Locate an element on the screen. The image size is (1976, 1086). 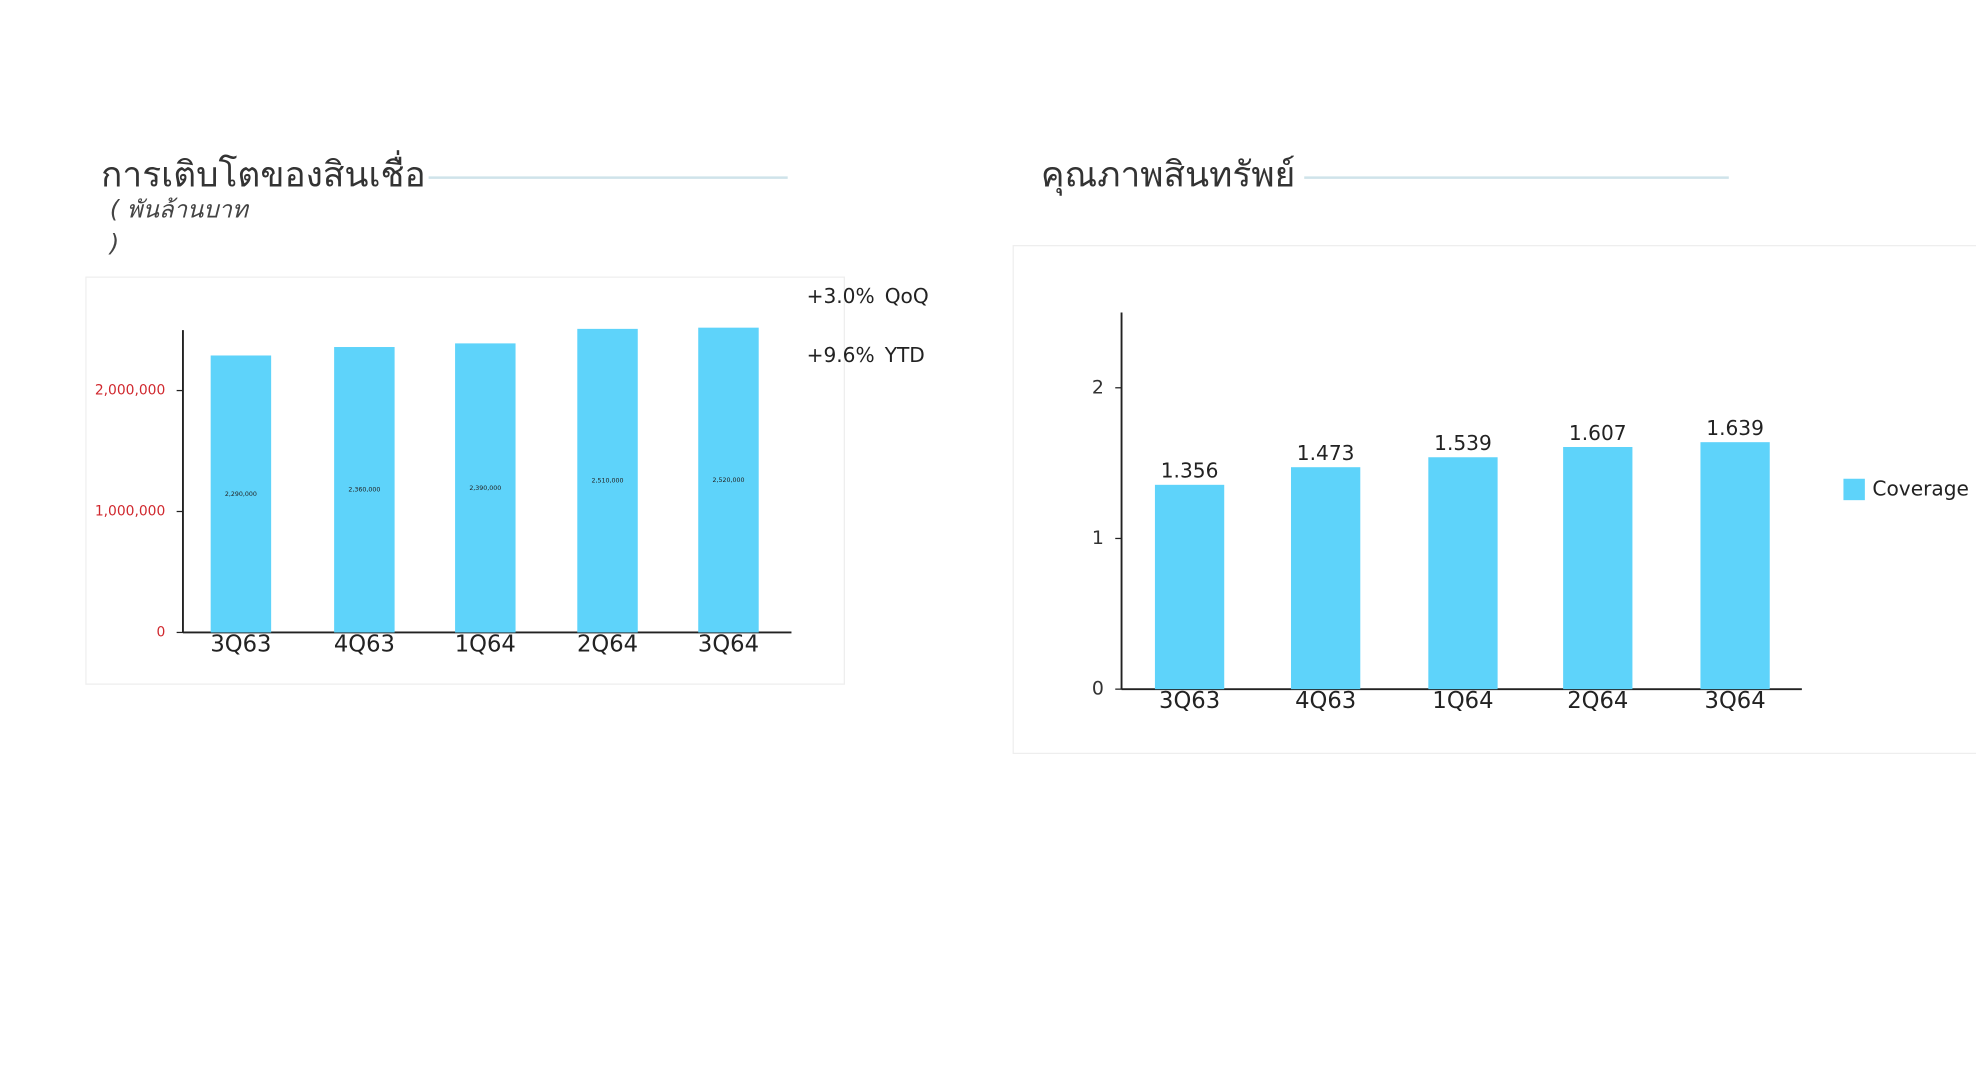
data-label: 2,390,000 is located at coordinates (485, 488).